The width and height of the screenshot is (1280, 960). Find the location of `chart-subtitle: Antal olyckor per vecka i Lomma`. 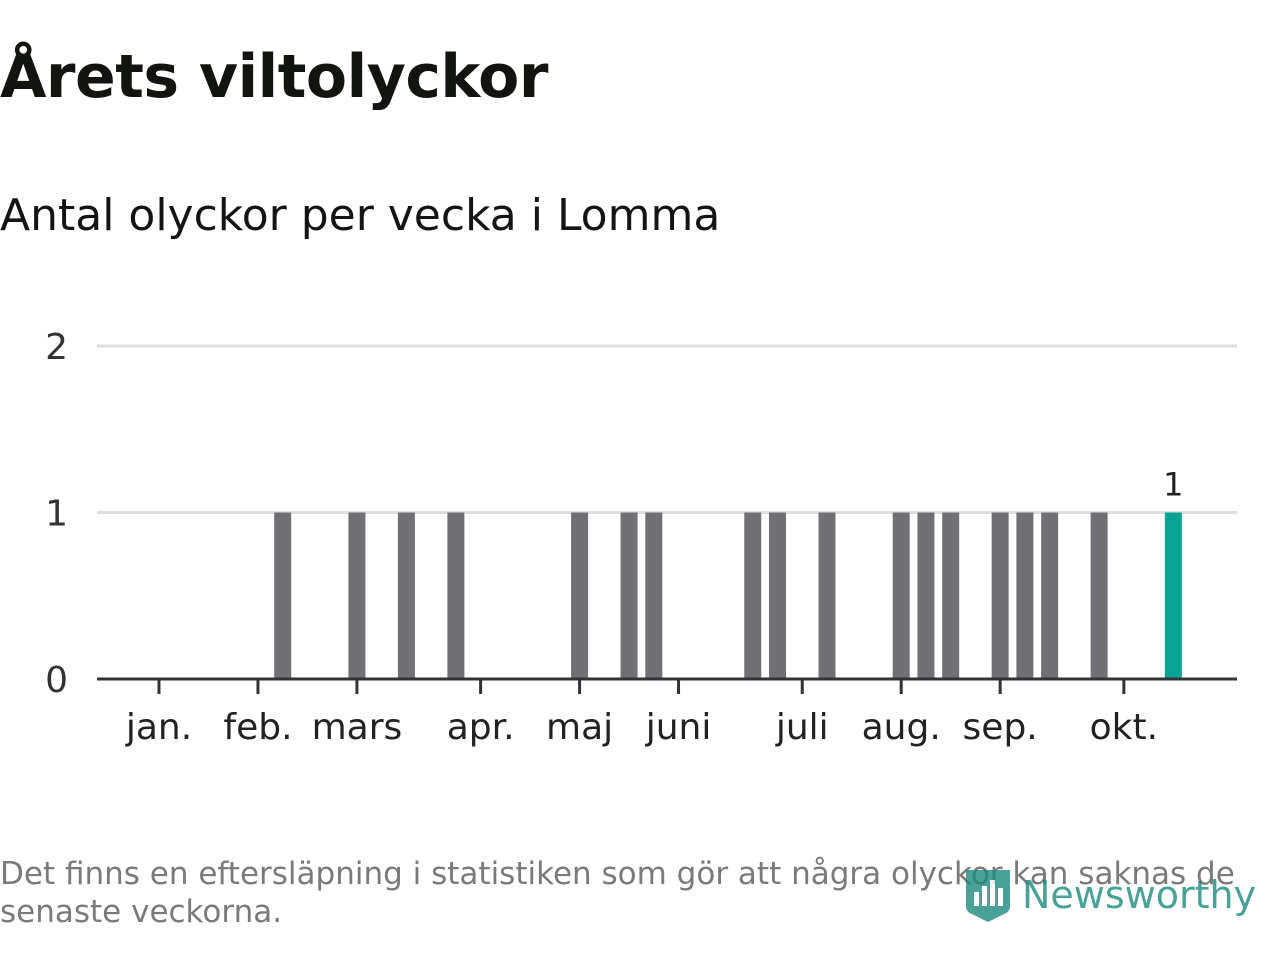

chart-subtitle: Antal olyckor per vecka i Lomma is located at coordinates (360, 215).